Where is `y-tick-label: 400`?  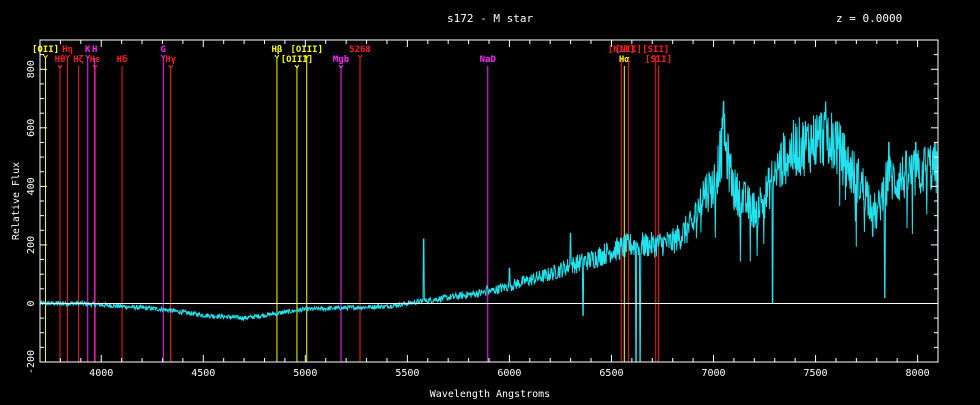 y-tick-label: 400 is located at coordinates (31, 186).